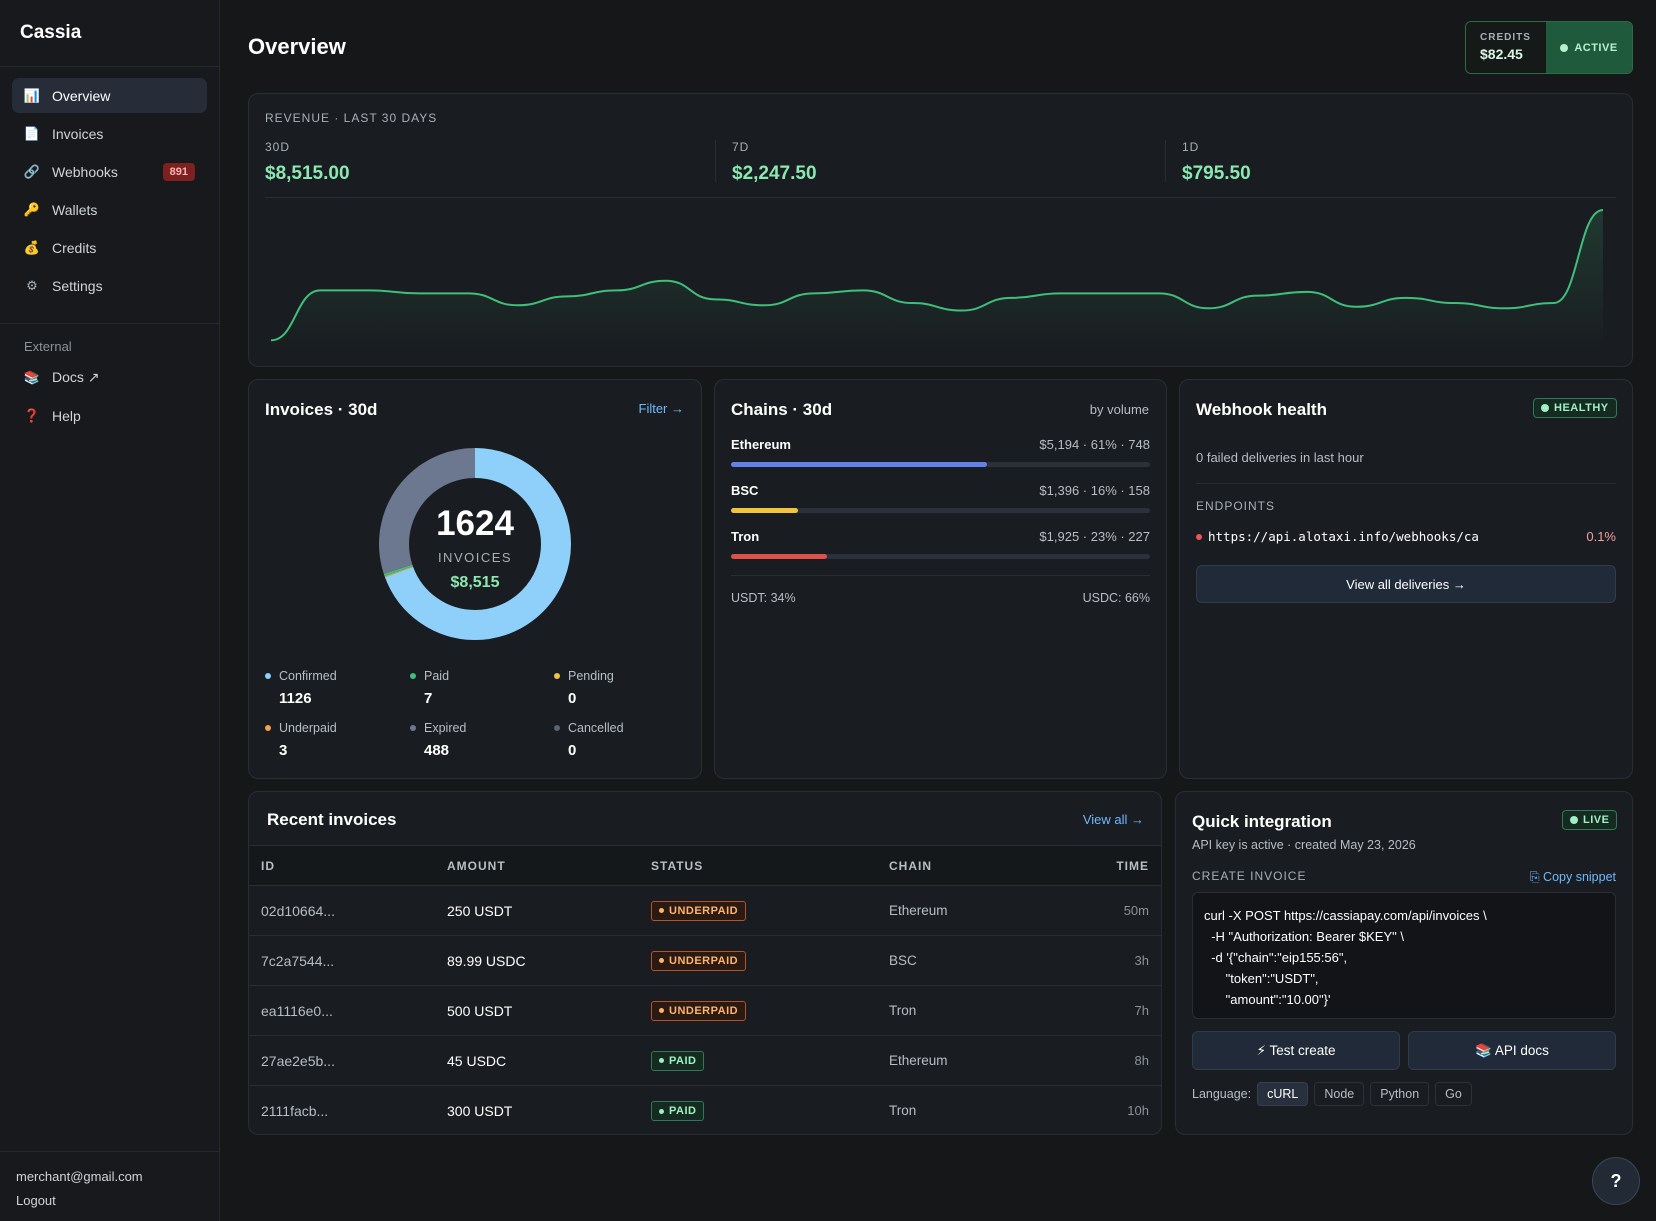 The image size is (1656, 1221). I want to click on healthy-label: HEALTHY, so click(1581, 408).